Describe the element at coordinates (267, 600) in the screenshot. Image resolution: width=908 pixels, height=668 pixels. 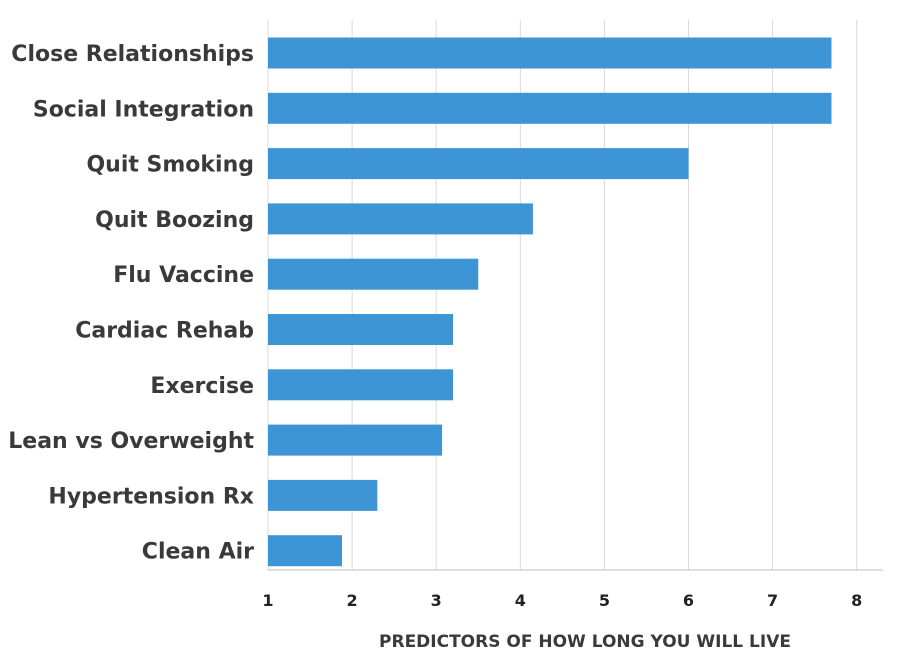
I see `x-tick-label: 1` at that location.